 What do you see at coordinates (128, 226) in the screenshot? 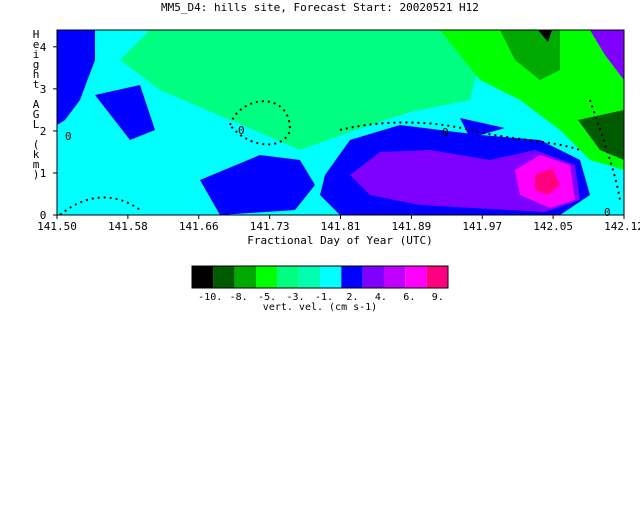
I see `x-tick-label: 141.58` at bounding box center [128, 226].